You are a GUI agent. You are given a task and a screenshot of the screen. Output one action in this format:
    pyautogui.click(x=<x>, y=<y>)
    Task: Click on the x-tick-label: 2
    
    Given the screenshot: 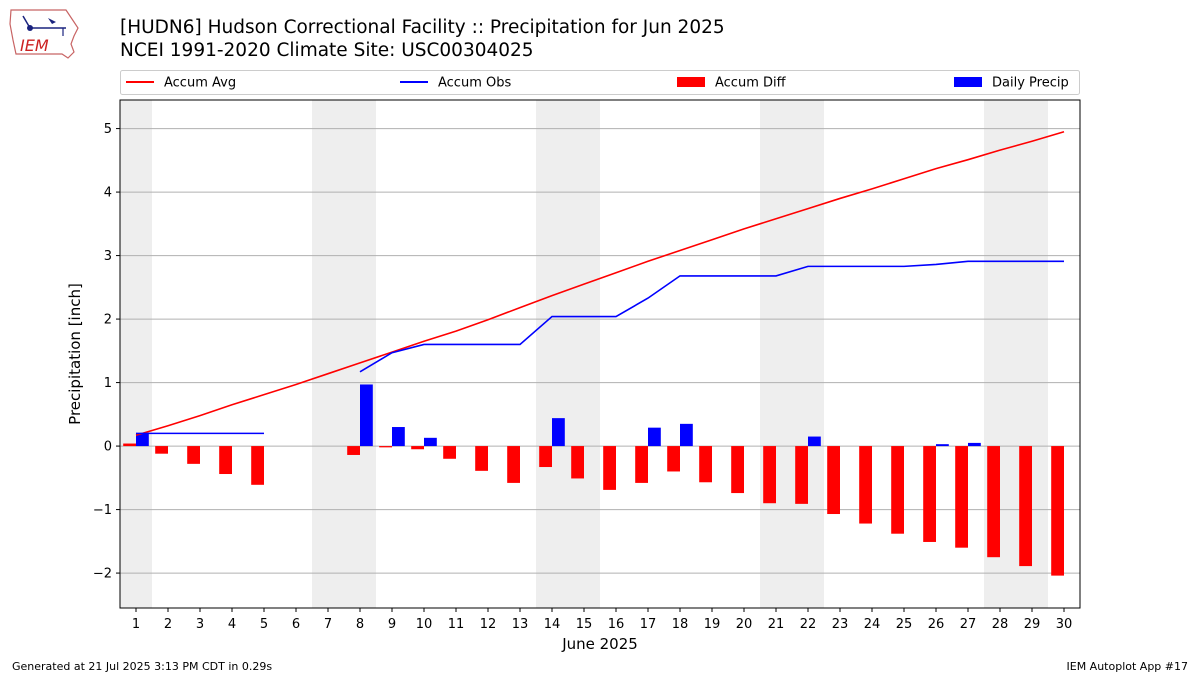 What is the action you would take?
    pyautogui.click(x=168, y=624)
    